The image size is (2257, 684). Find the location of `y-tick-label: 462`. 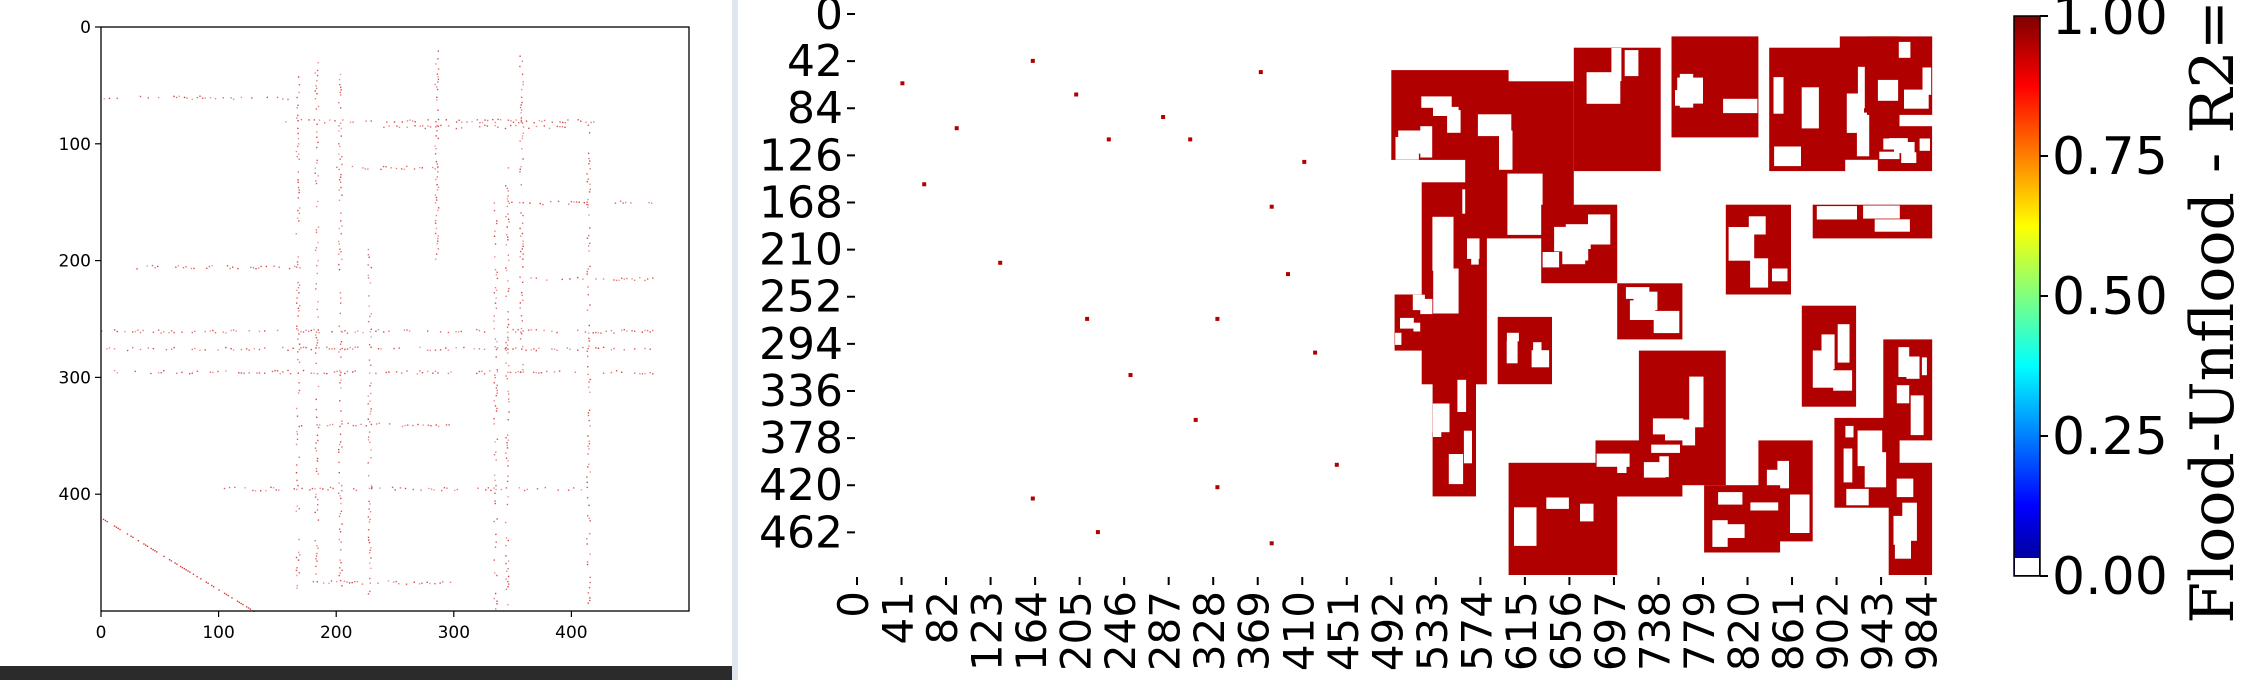

y-tick-label: 462 is located at coordinates (801, 532).